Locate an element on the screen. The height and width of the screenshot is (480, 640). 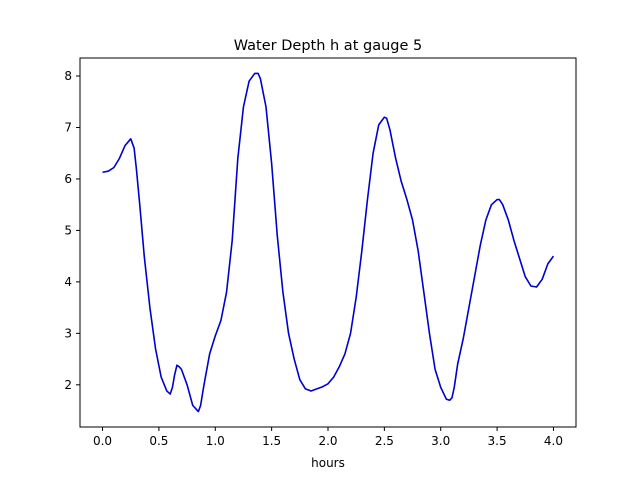
chart-title: Water Depth h at gauge 5 is located at coordinates (328, 46).